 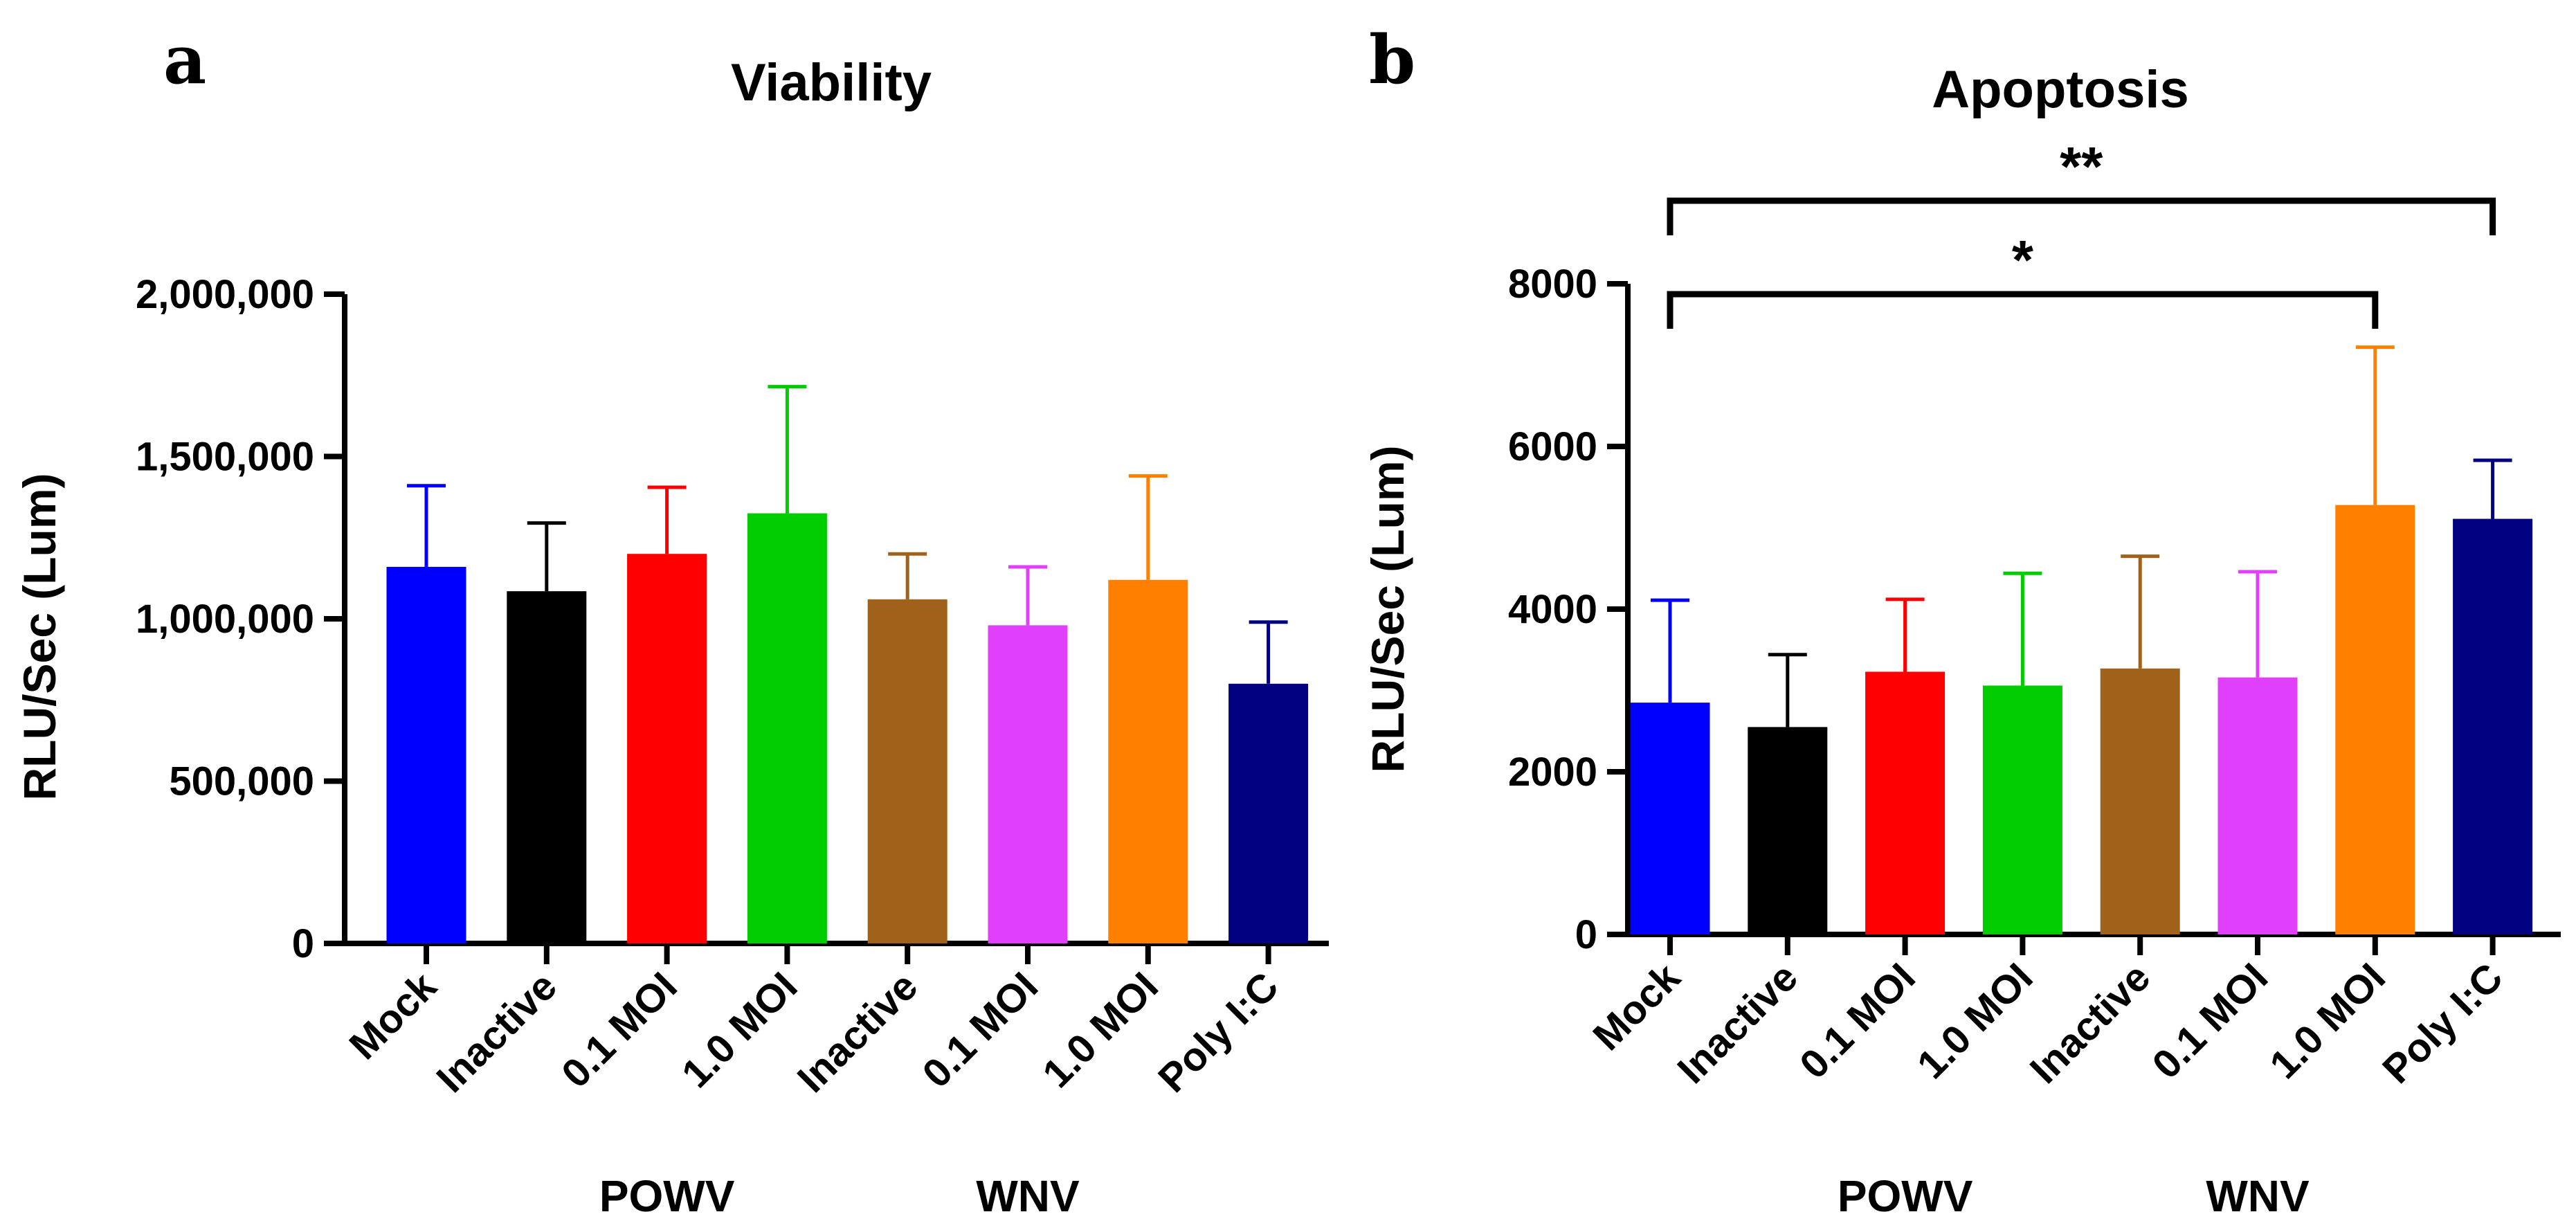 What do you see at coordinates (1552, 609) in the screenshot?
I see `y-tick-label: 4000` at bounding box center [1552, 609].